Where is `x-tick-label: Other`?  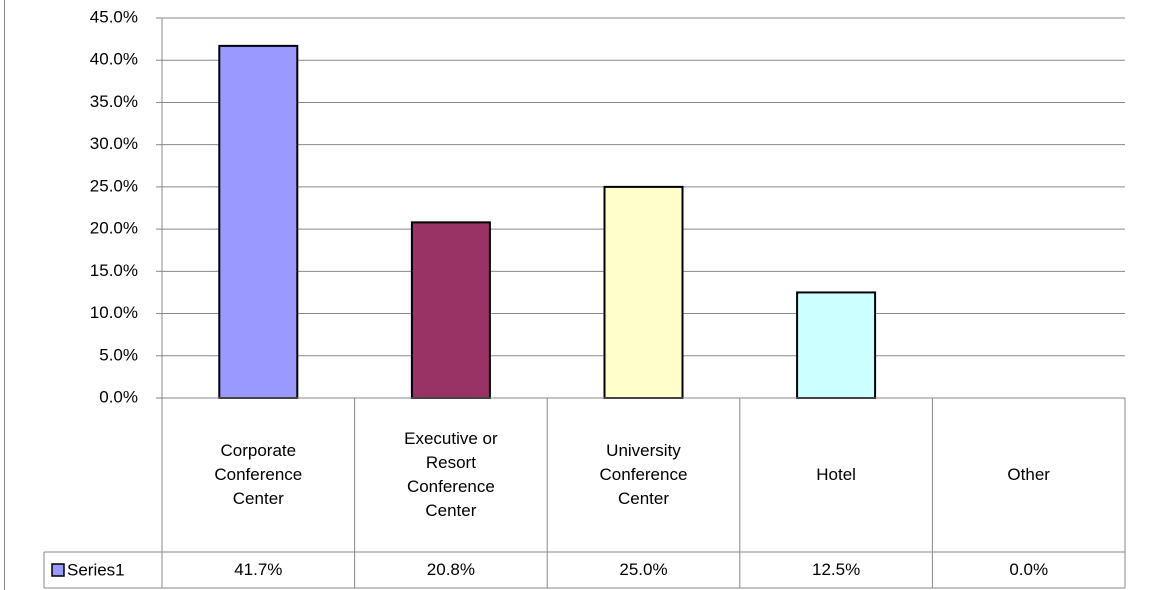
x-tick-label: Other is located at coordinates (1028, 475).